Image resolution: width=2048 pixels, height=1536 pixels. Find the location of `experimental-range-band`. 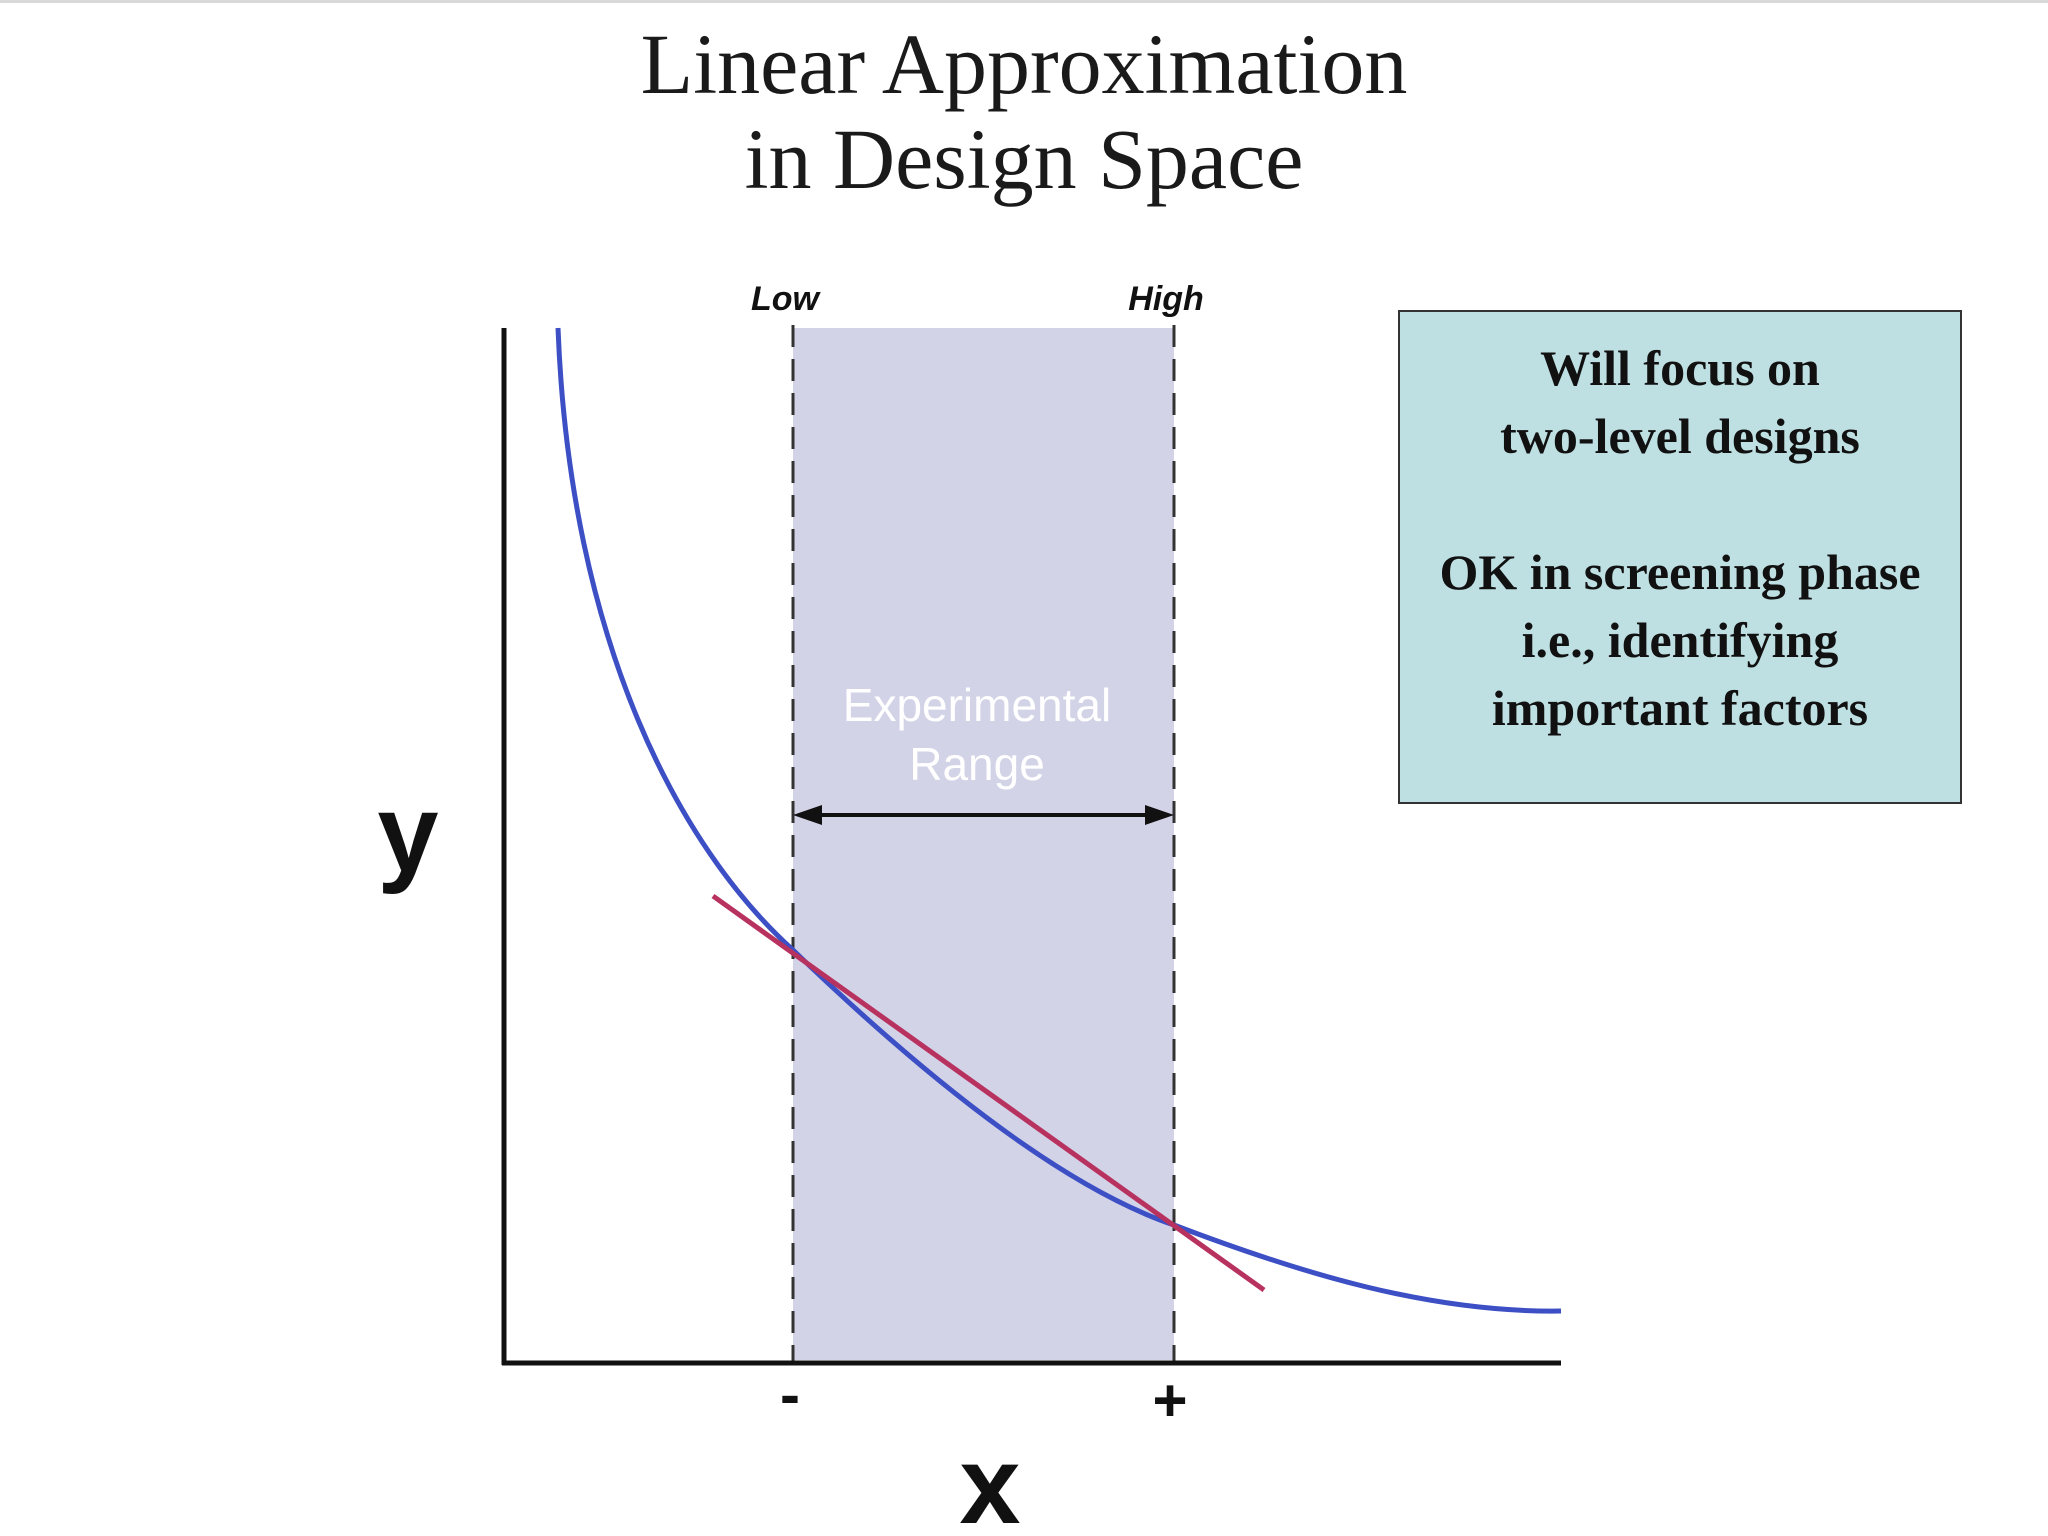

experimental-range-band is located at coordinates (983, 844).